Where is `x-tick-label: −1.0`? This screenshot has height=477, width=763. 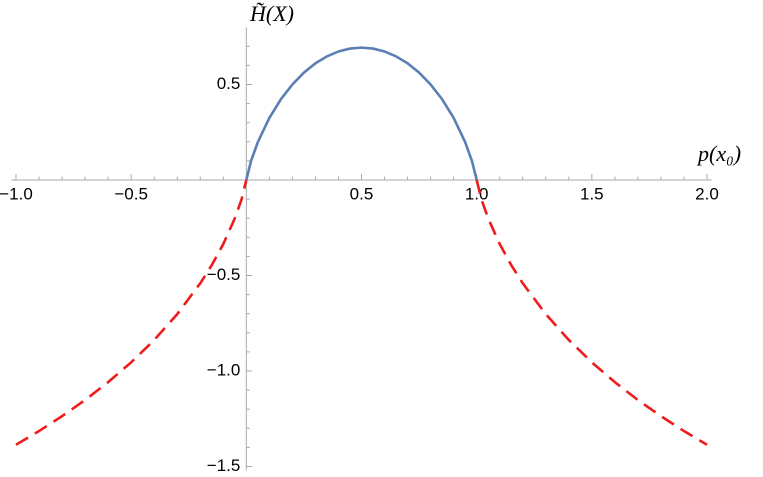
x-tick-label: −1.0 is located at coordinates (16, 193).